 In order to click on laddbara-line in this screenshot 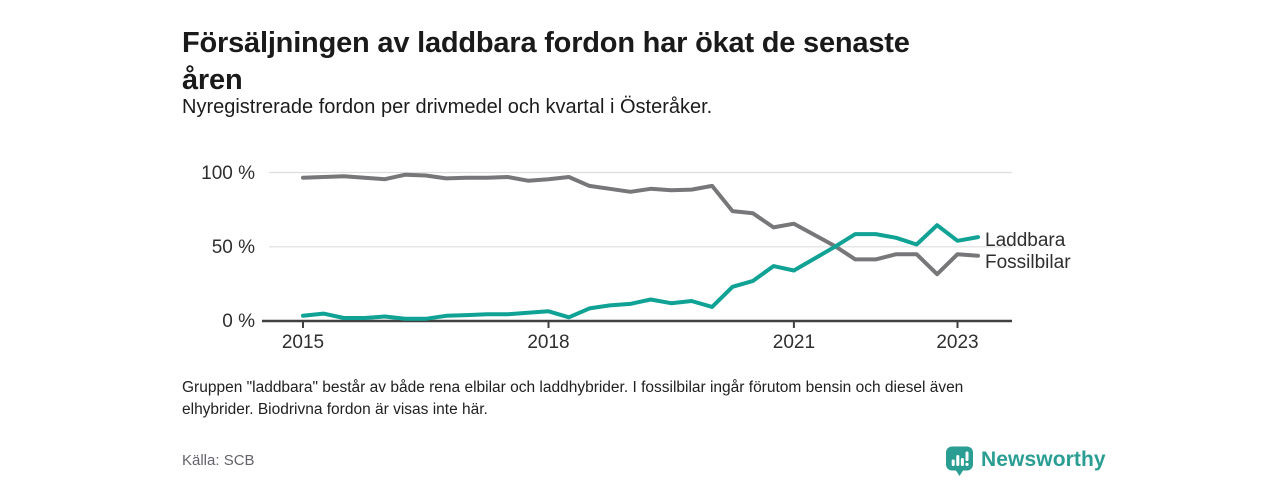, I will do `click(640, 272)`.